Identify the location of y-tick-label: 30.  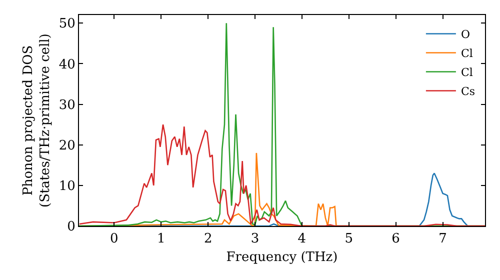
(67, 105).